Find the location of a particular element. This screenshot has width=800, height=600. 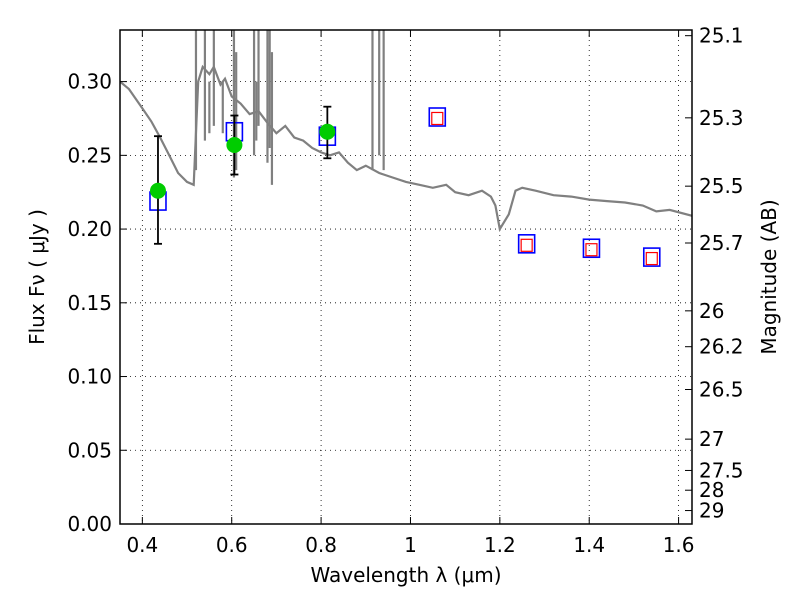

x-tick-label: 1.4 is located at coordinates (589, 545).